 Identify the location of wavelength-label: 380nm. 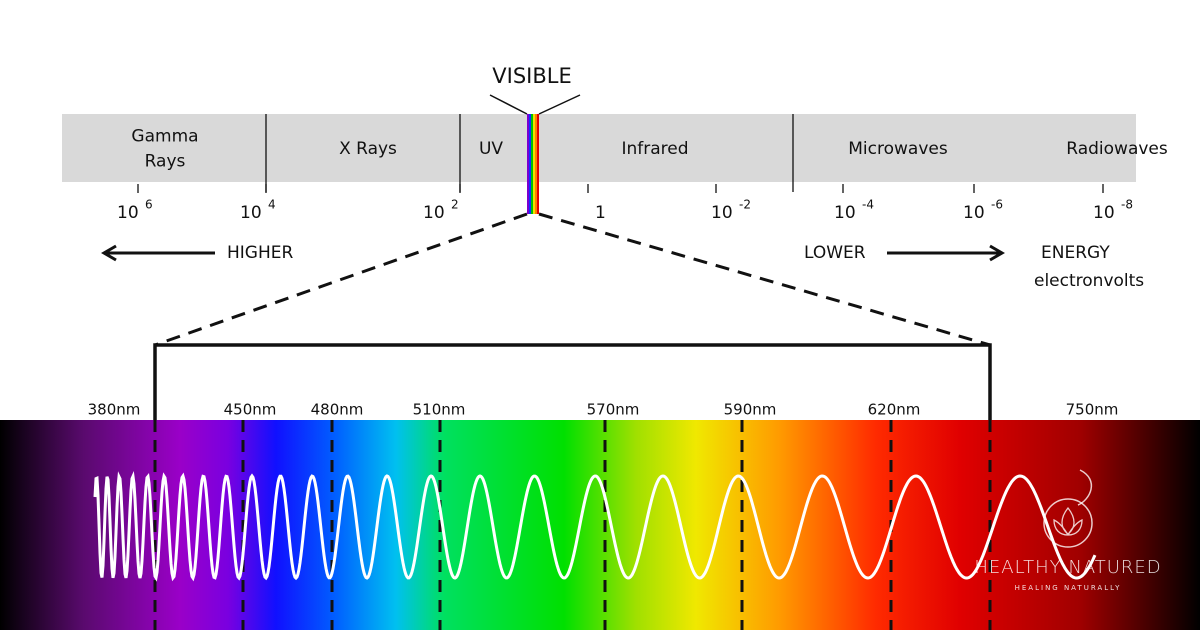
(114, 410).